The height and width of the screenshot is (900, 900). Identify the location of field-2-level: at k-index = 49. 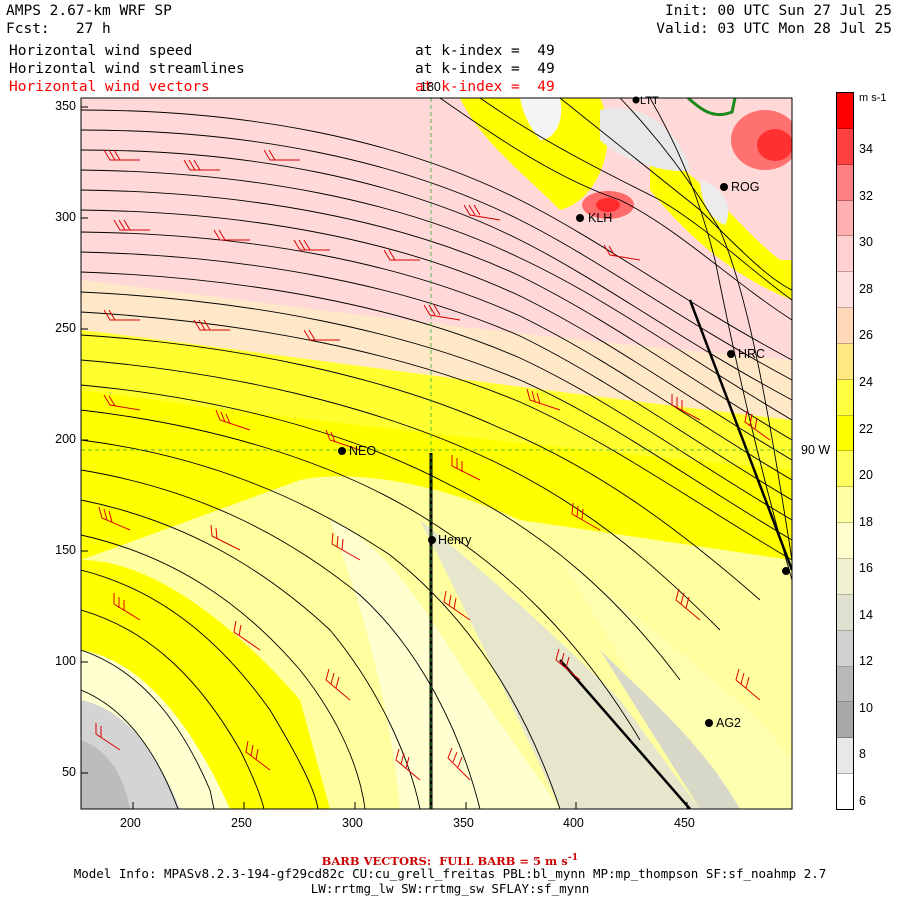
(485, 69).